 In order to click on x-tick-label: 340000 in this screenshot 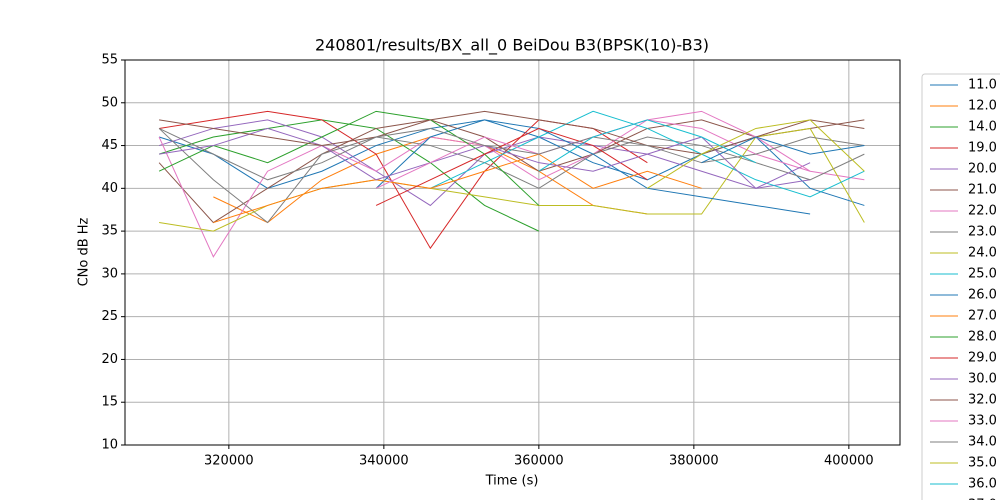, I will do `click(384, 461)`.